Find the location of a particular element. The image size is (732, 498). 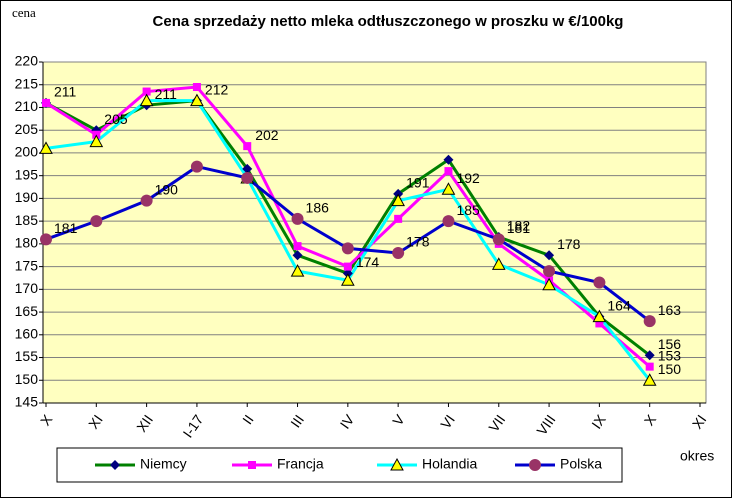

data-label: 205 is located at coordinates (116, 119).